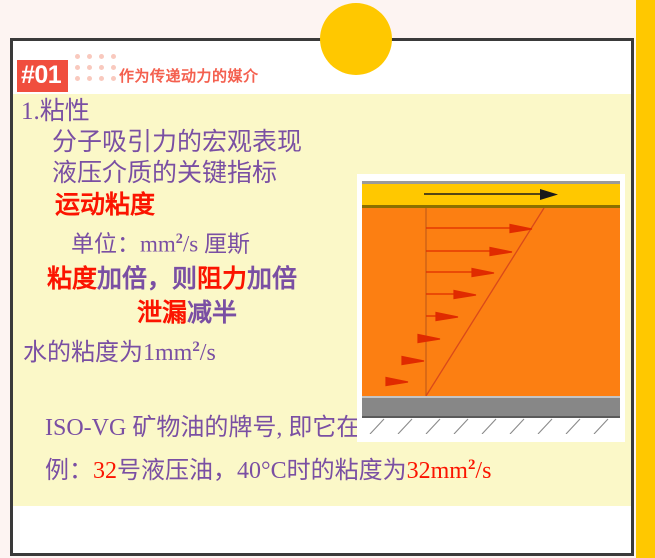 This screenshot has width=655, height=558. What do you see at coordinates (272, 279) in the screenshot?
I see `rule-text-doubles2: 加倍` at bounding box center [272, 279].